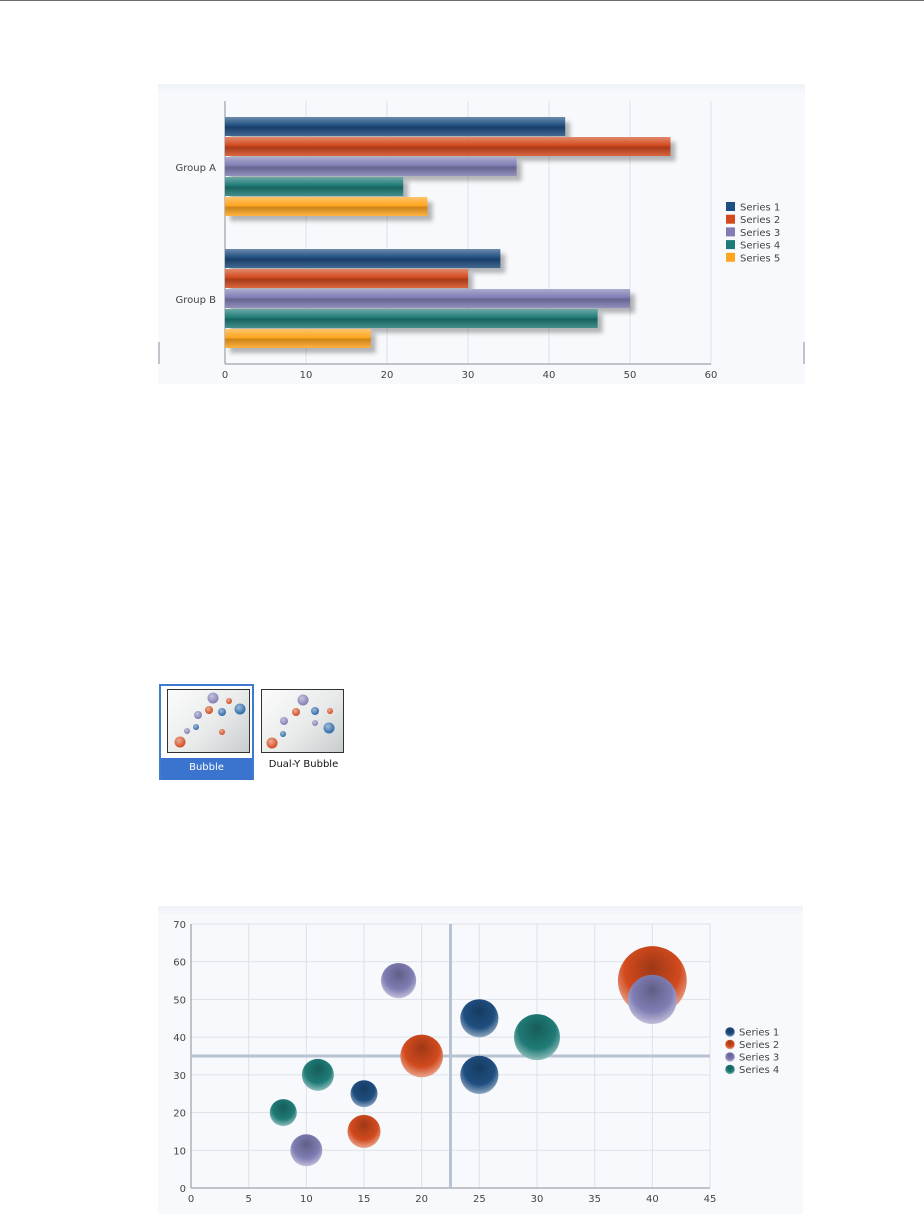 The width and height of the screenshot is (924, 1218). What do you see at coordinates (652, 1199) in the screenshot?
I see `bubble-x-tick-label: 40` at bounding box center [652, 1199].